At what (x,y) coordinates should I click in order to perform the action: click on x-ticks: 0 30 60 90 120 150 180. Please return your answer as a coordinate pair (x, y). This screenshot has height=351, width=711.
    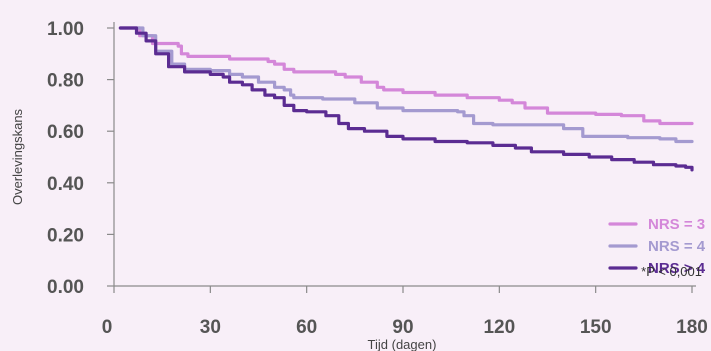
    Looking at the image, I should click on (405, 312).